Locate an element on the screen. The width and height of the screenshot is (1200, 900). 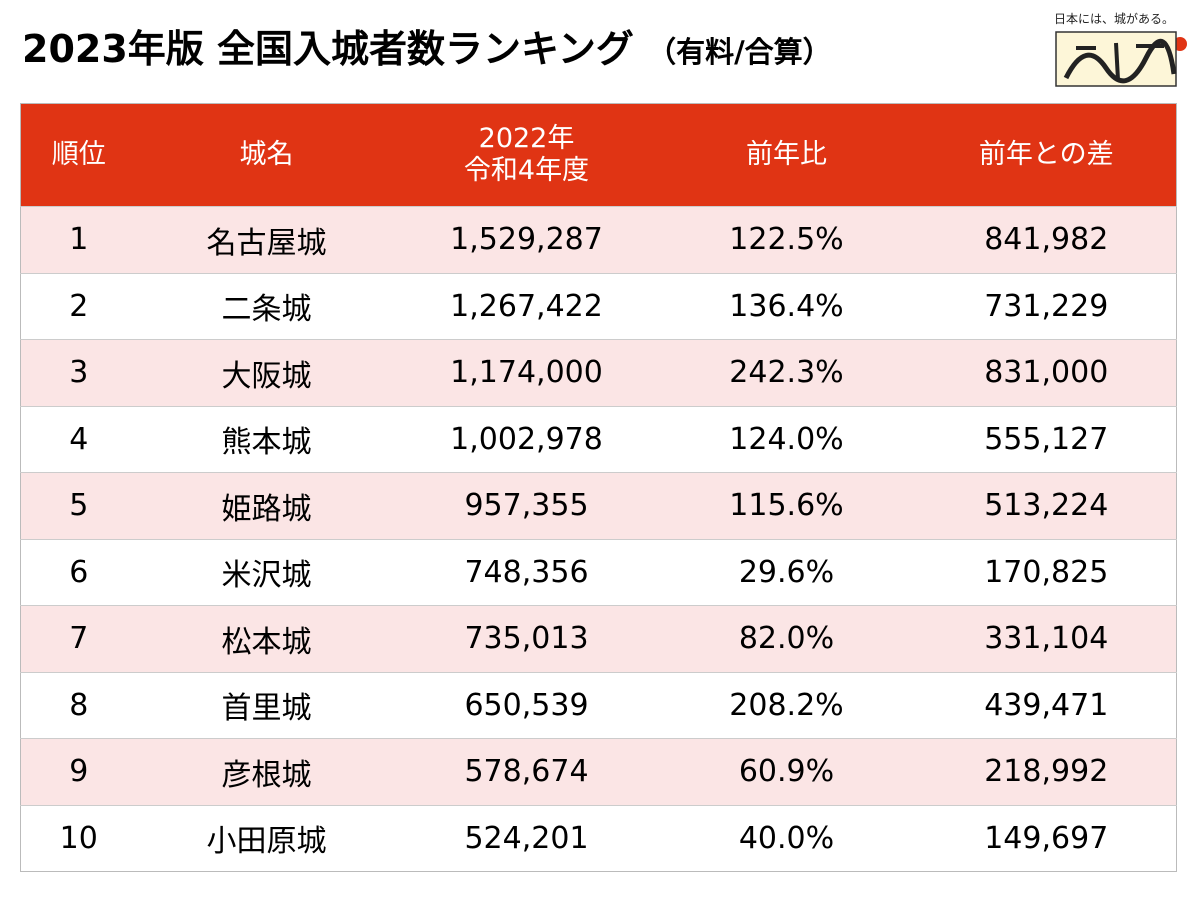
table-cell: 40.0% is located at coordinates (786, 838).